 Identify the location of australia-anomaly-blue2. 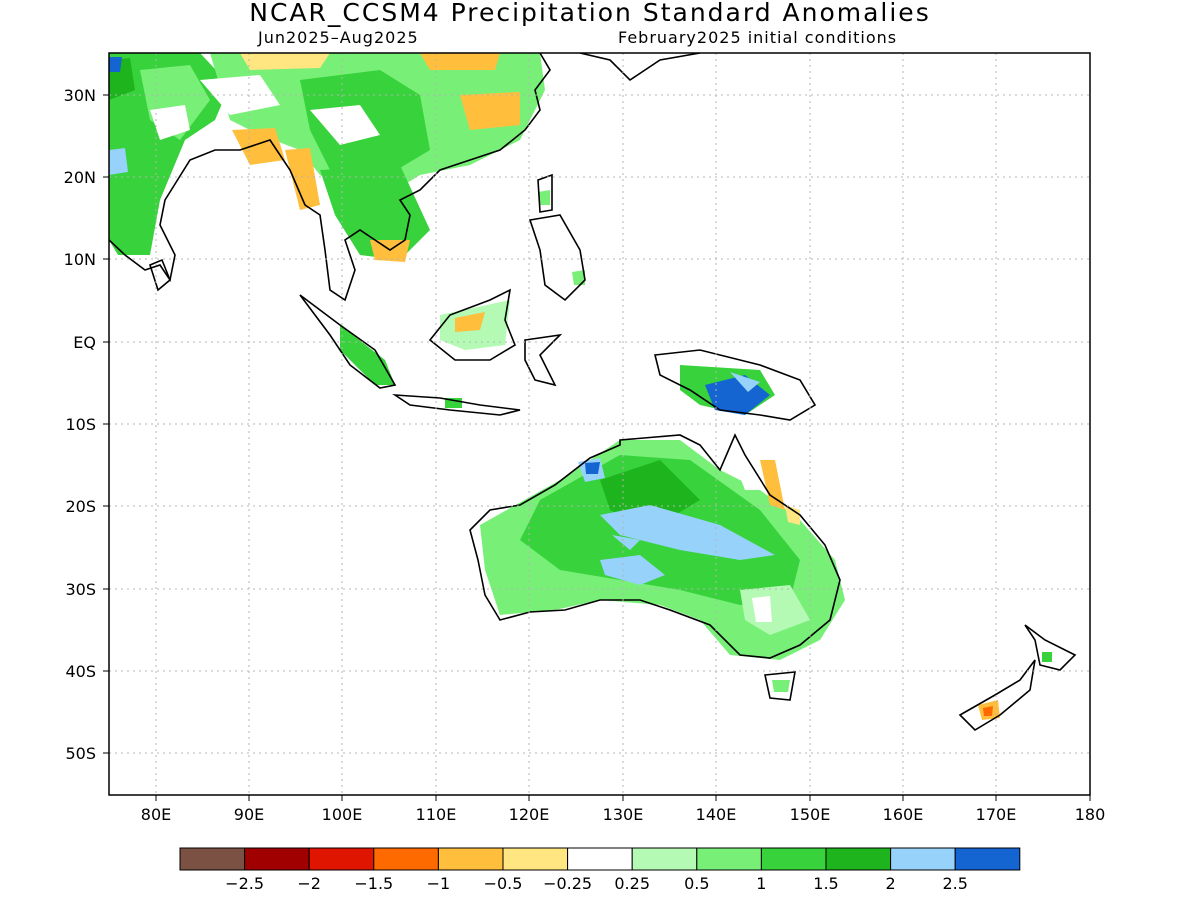
(632, 570).